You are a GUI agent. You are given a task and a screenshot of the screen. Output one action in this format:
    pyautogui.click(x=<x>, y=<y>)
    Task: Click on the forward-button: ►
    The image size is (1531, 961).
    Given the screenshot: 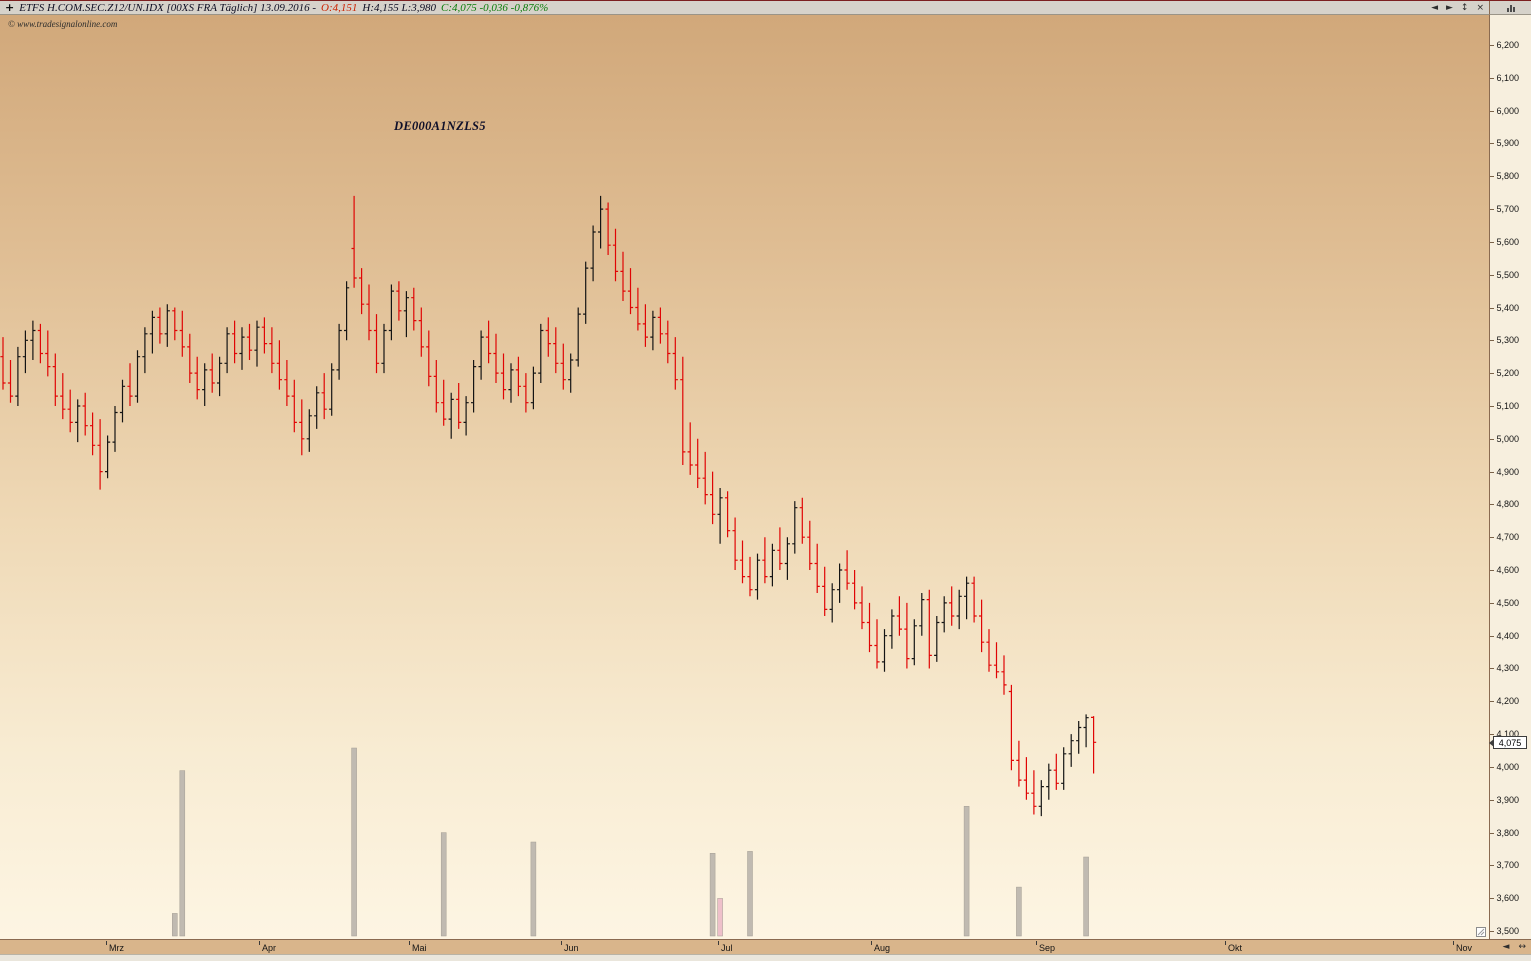 What is the action you would take?
    pyautogui.click(x=1449, y=7)
    